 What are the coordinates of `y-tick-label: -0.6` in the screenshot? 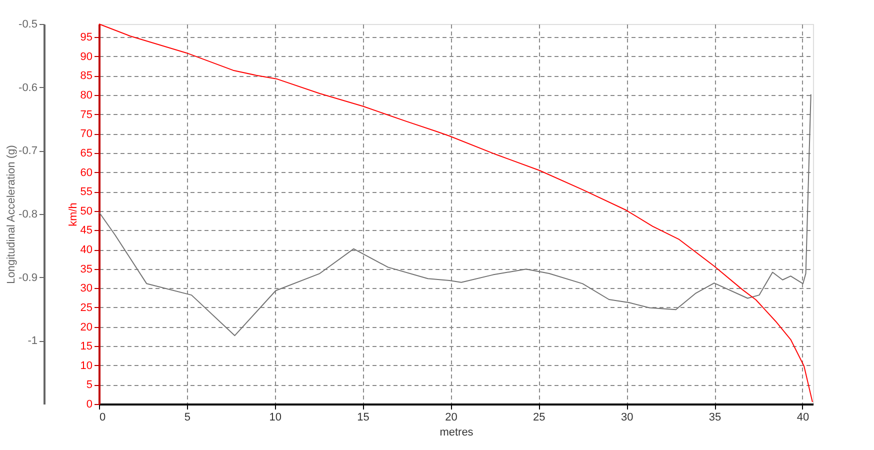 It's located at (28, 88).